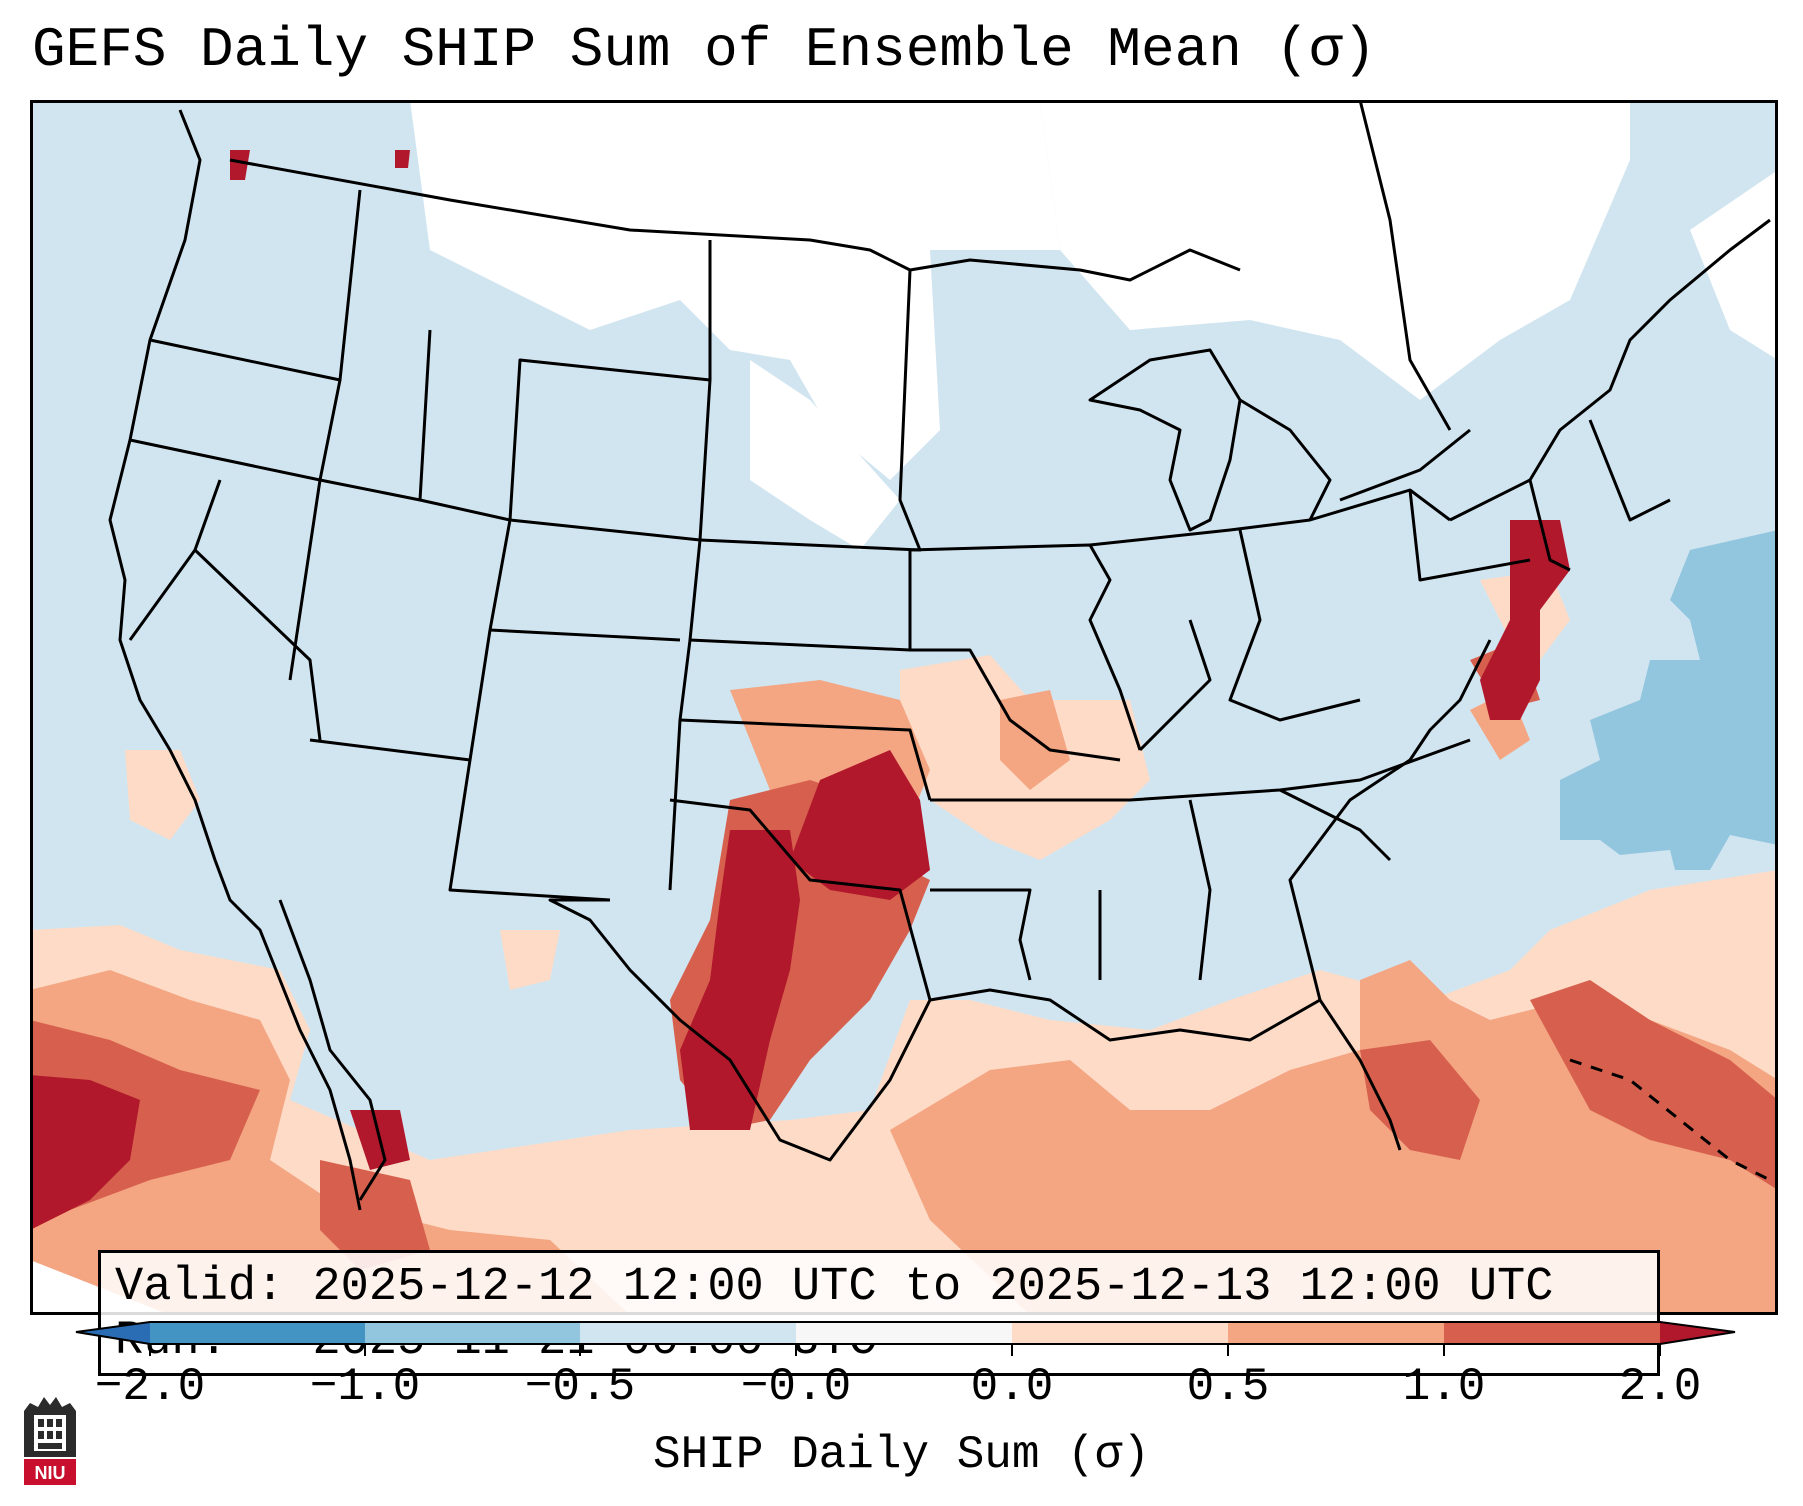 Image resolution: width=1803 pixels, height=1506 pixels. What do you see at coordinates (365, 1387) in the screenshot?
I see `colorbar-tick-label: −1.0` at bounding box center [365, 1387].